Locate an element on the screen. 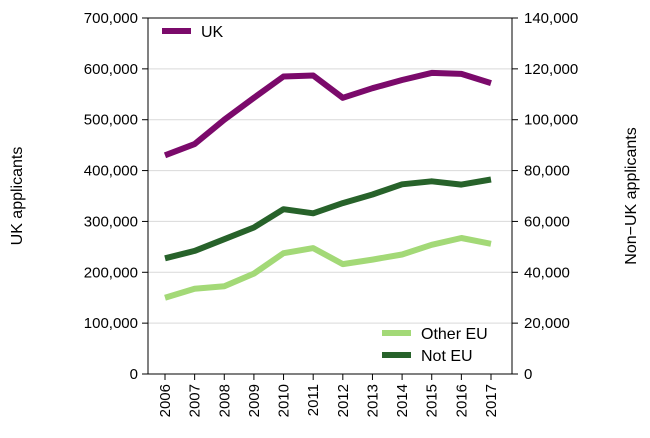  legend-label-not-eu: Not EU is located at coordinates (447, 356).